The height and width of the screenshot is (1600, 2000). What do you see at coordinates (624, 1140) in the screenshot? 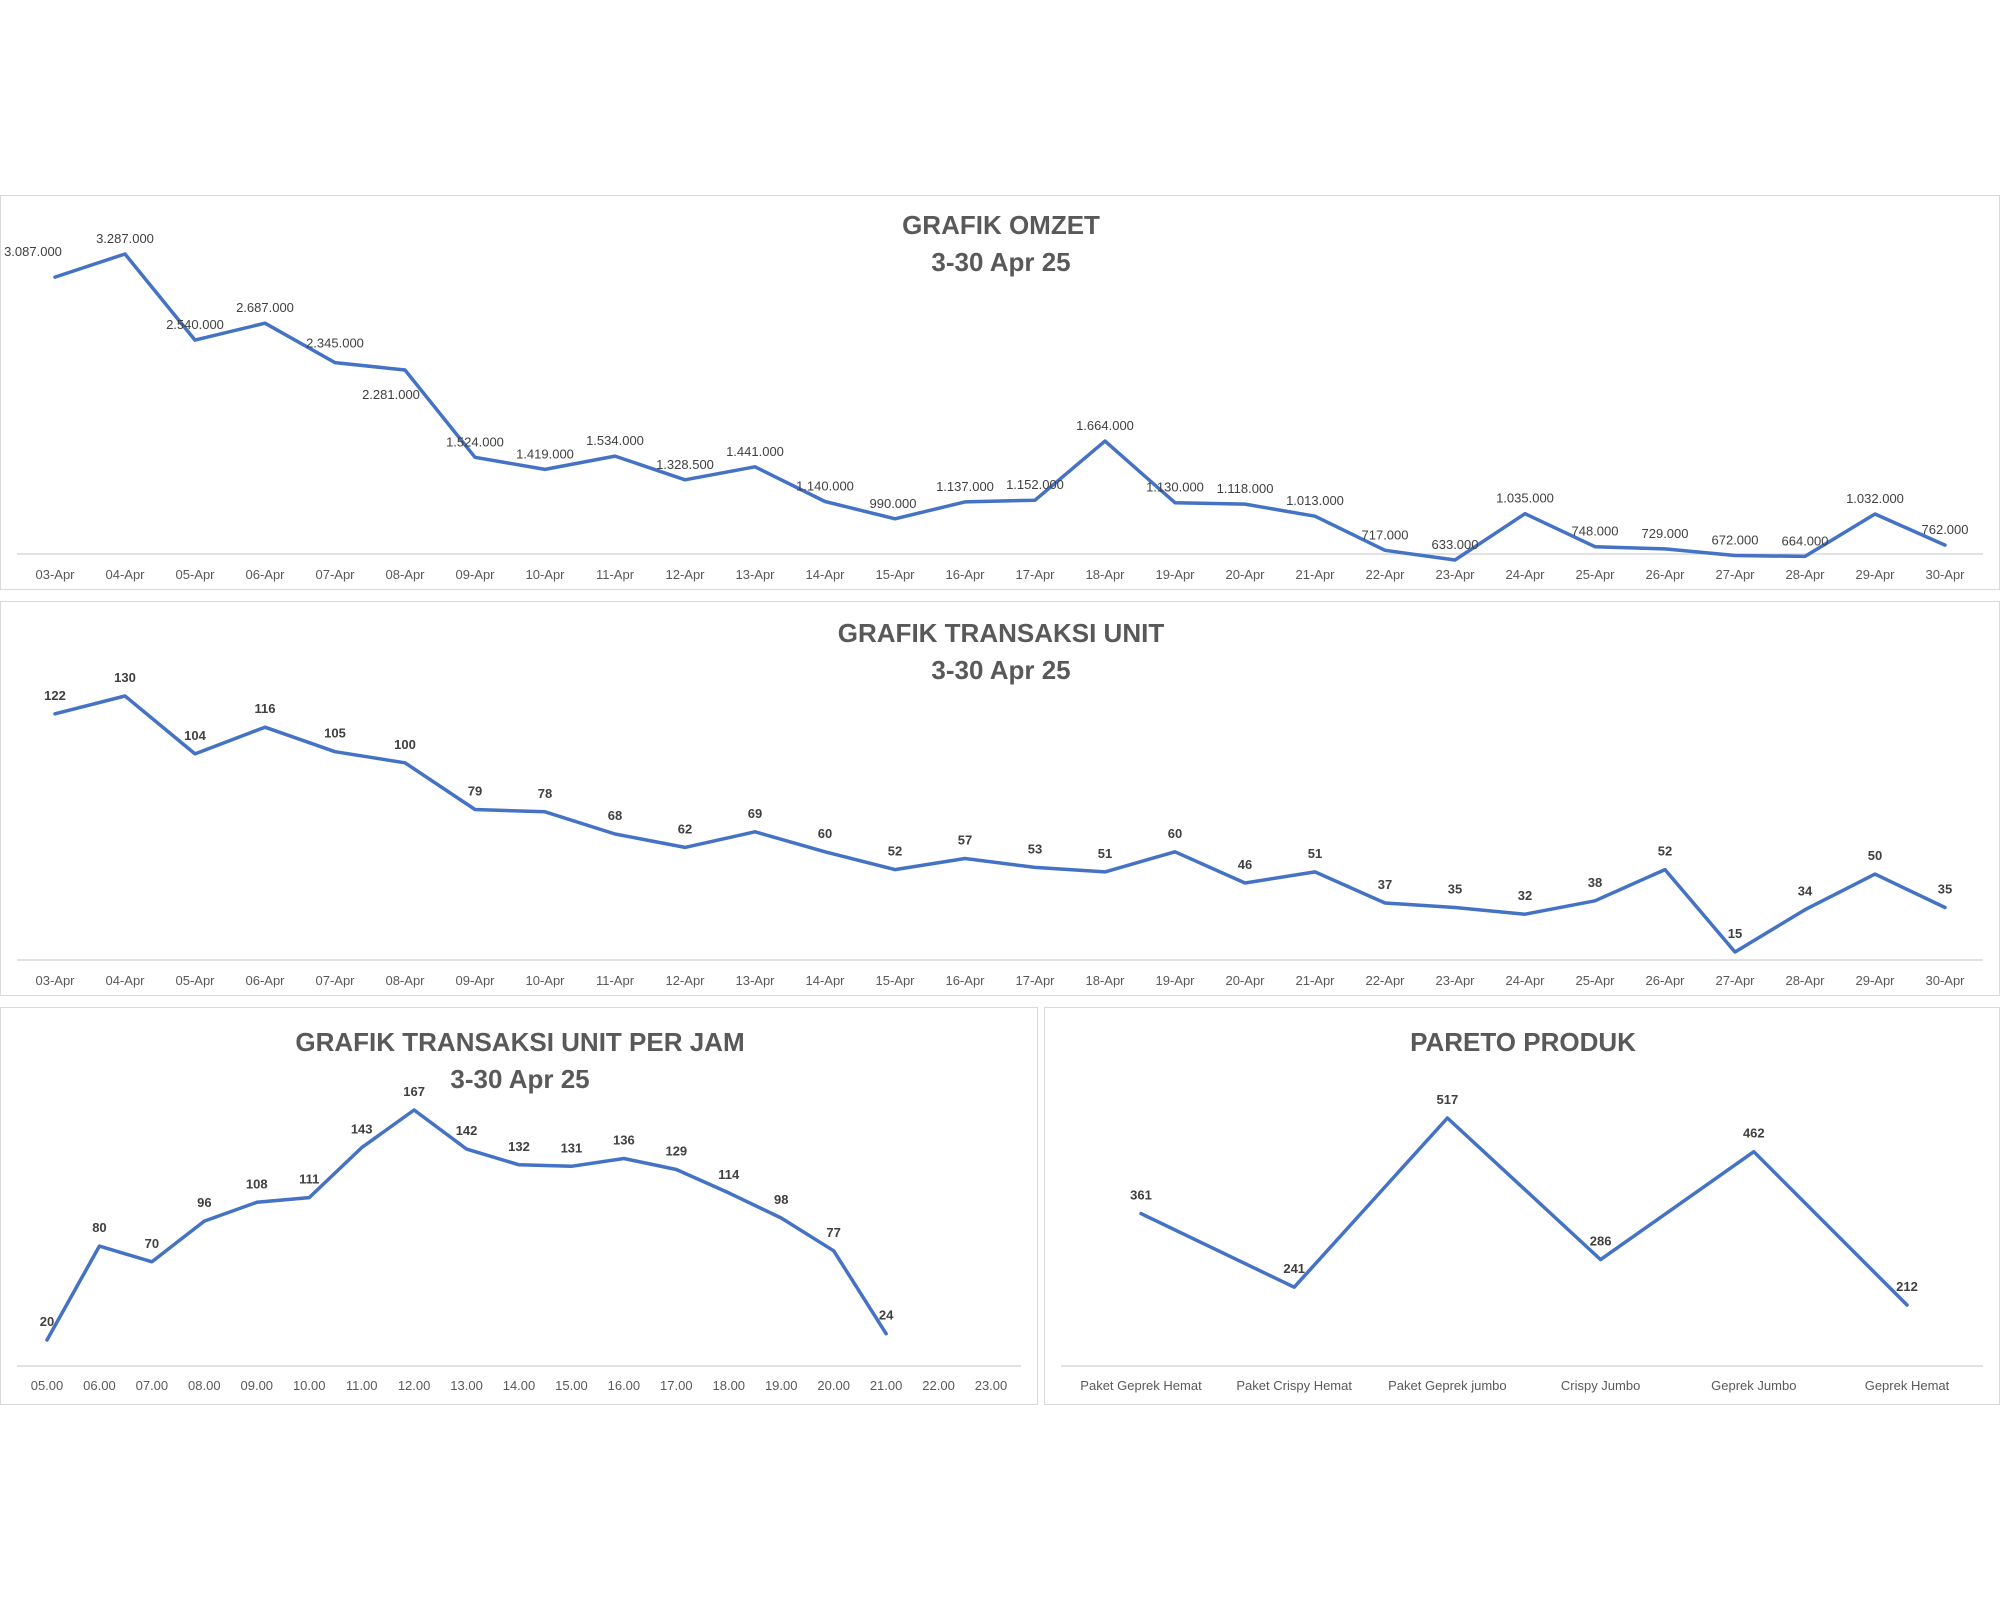
I see `data-label: 136` at bounding box center [624, 1140].